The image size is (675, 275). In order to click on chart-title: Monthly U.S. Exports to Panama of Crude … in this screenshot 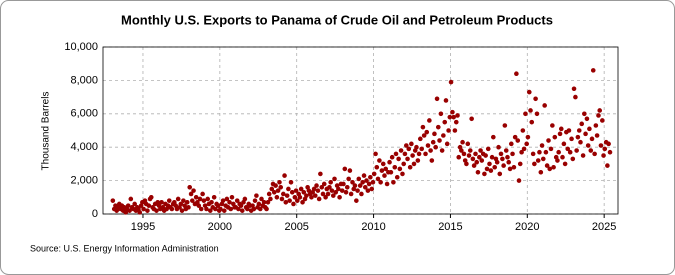, I will do `click(337, 19)`.